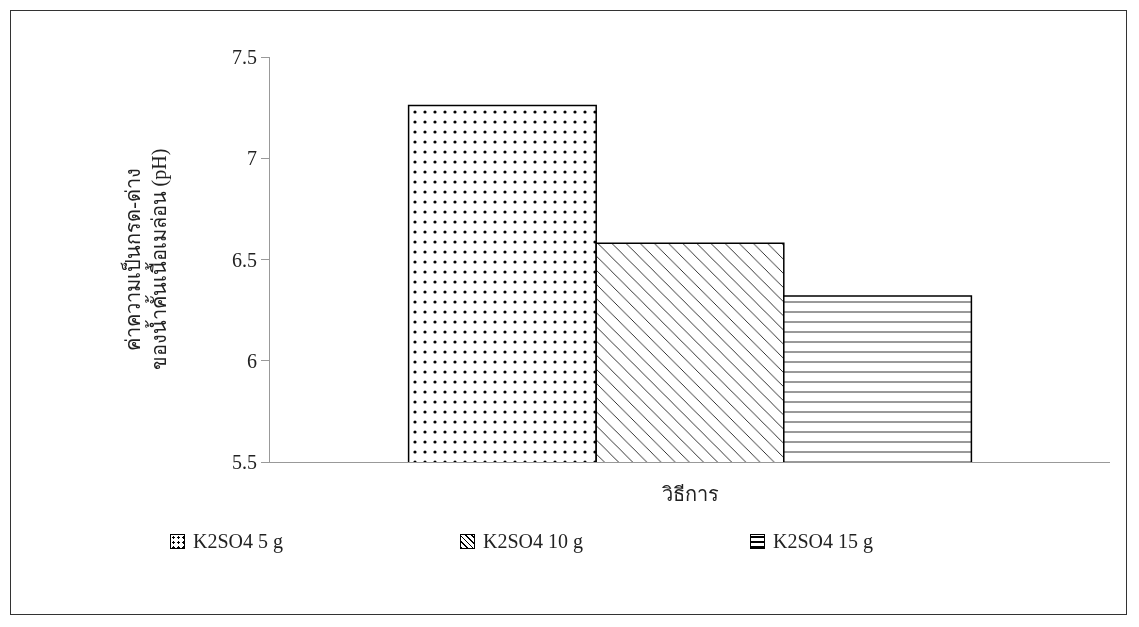 The image size is (1139, 627). I want to click on y-tick-label: 7.5, so click(244, 57).